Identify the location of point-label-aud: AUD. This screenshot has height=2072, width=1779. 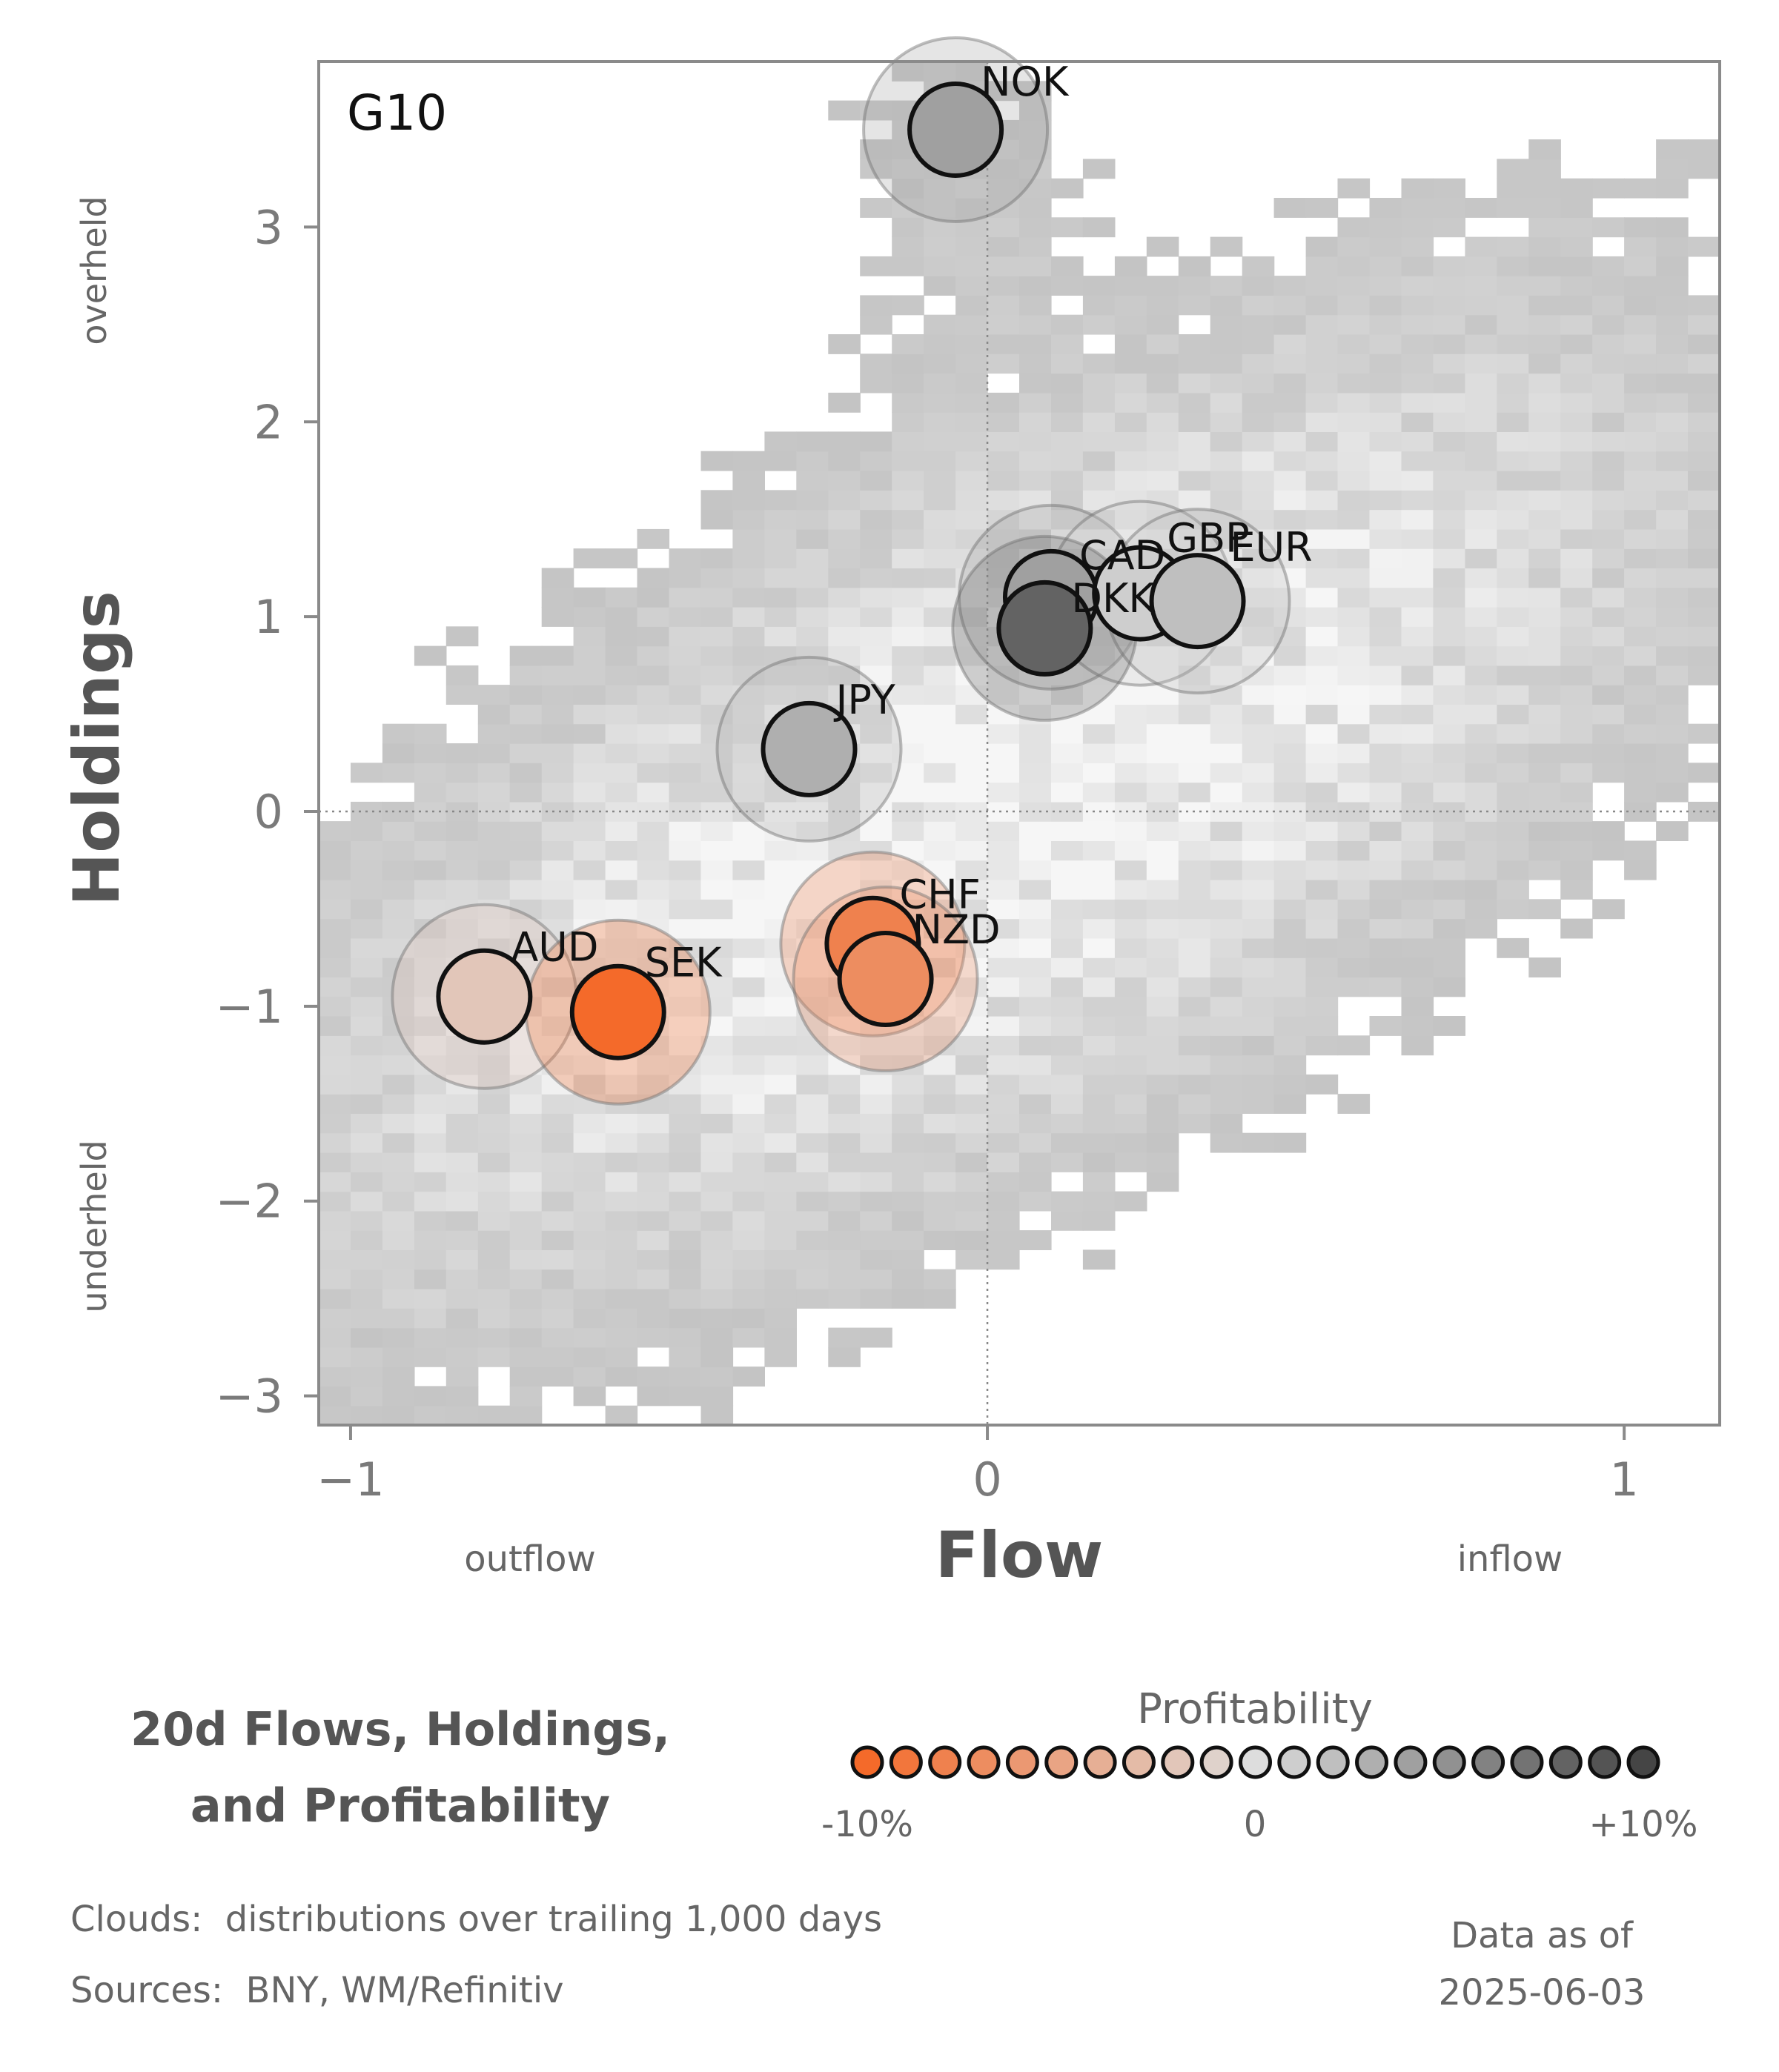
(554, 947).